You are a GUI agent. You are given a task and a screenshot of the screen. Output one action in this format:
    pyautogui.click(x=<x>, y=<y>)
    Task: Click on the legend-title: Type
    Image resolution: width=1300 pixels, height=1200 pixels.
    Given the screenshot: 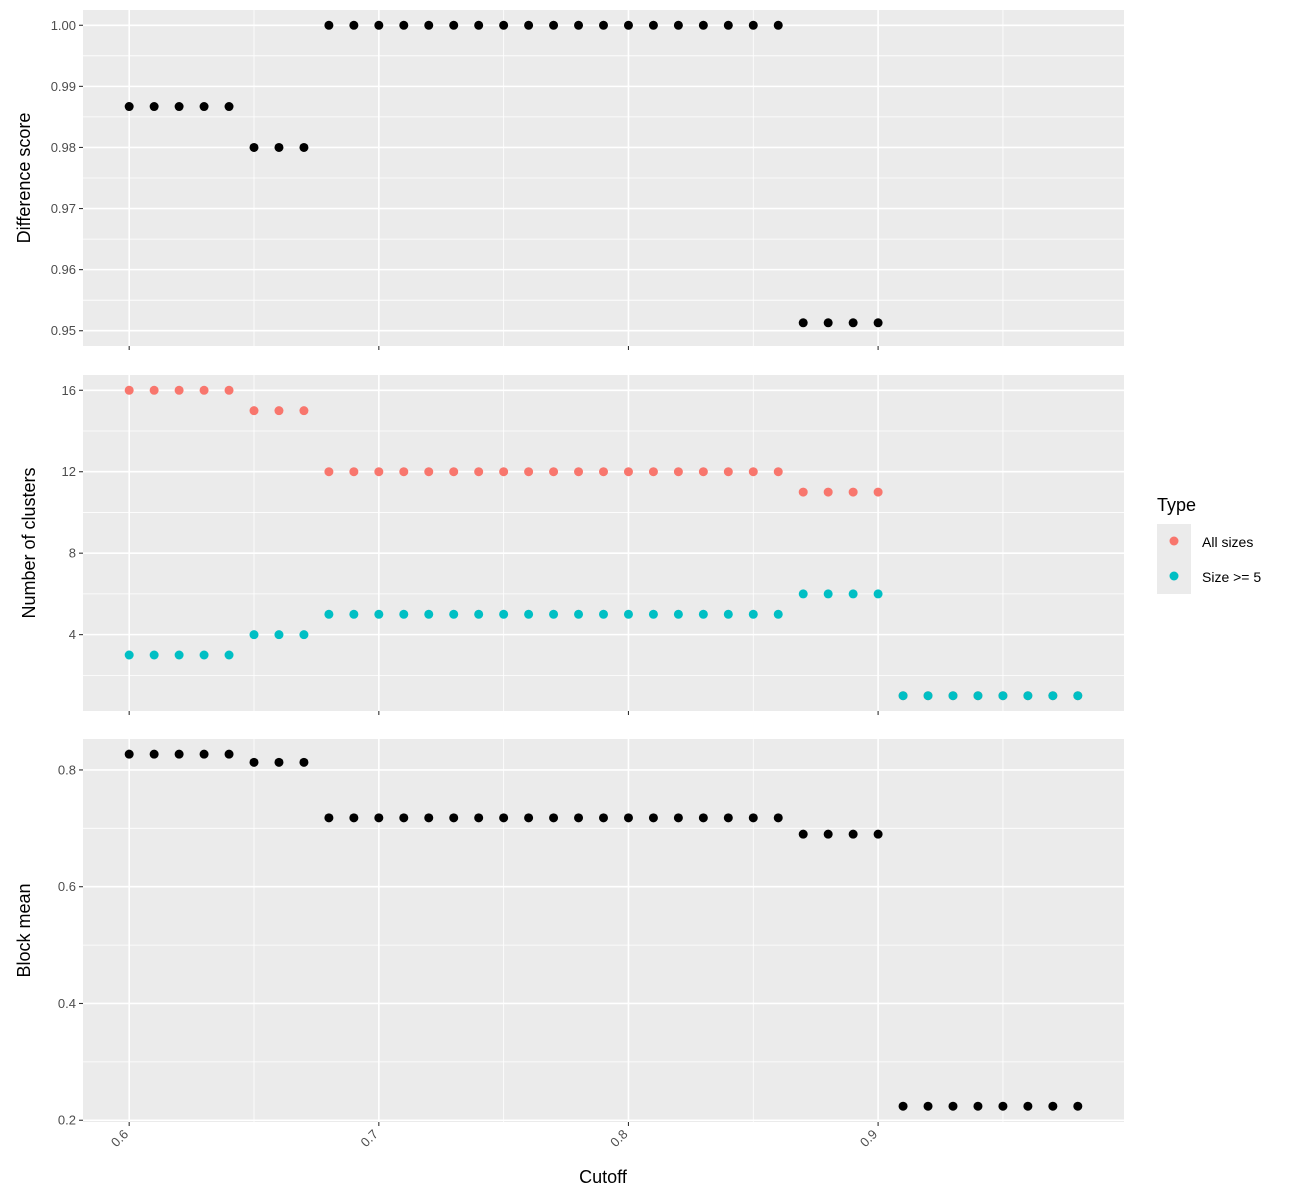 What is the action you would take?
    pyautogui.click(x=1176, y=505)
    